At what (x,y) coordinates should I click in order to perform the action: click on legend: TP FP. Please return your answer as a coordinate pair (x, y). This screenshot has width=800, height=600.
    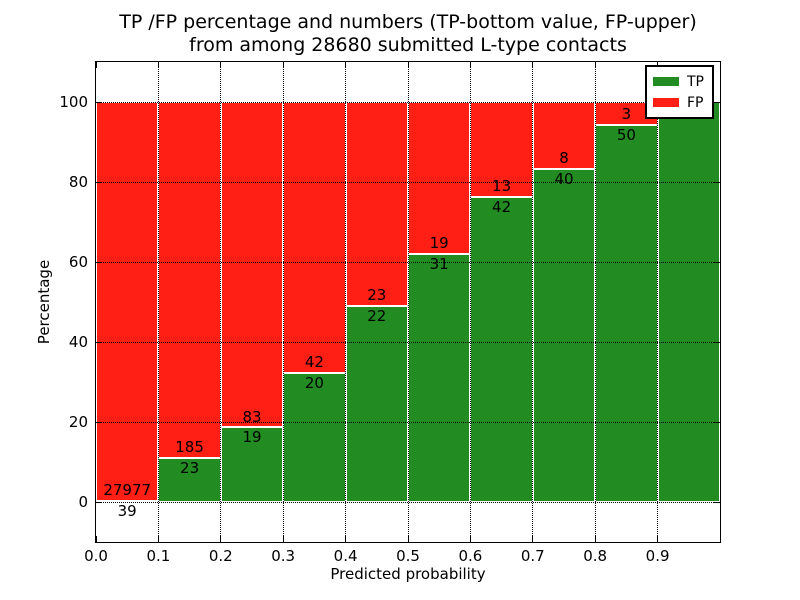
    Looking at the image, I should click on (679, 92).